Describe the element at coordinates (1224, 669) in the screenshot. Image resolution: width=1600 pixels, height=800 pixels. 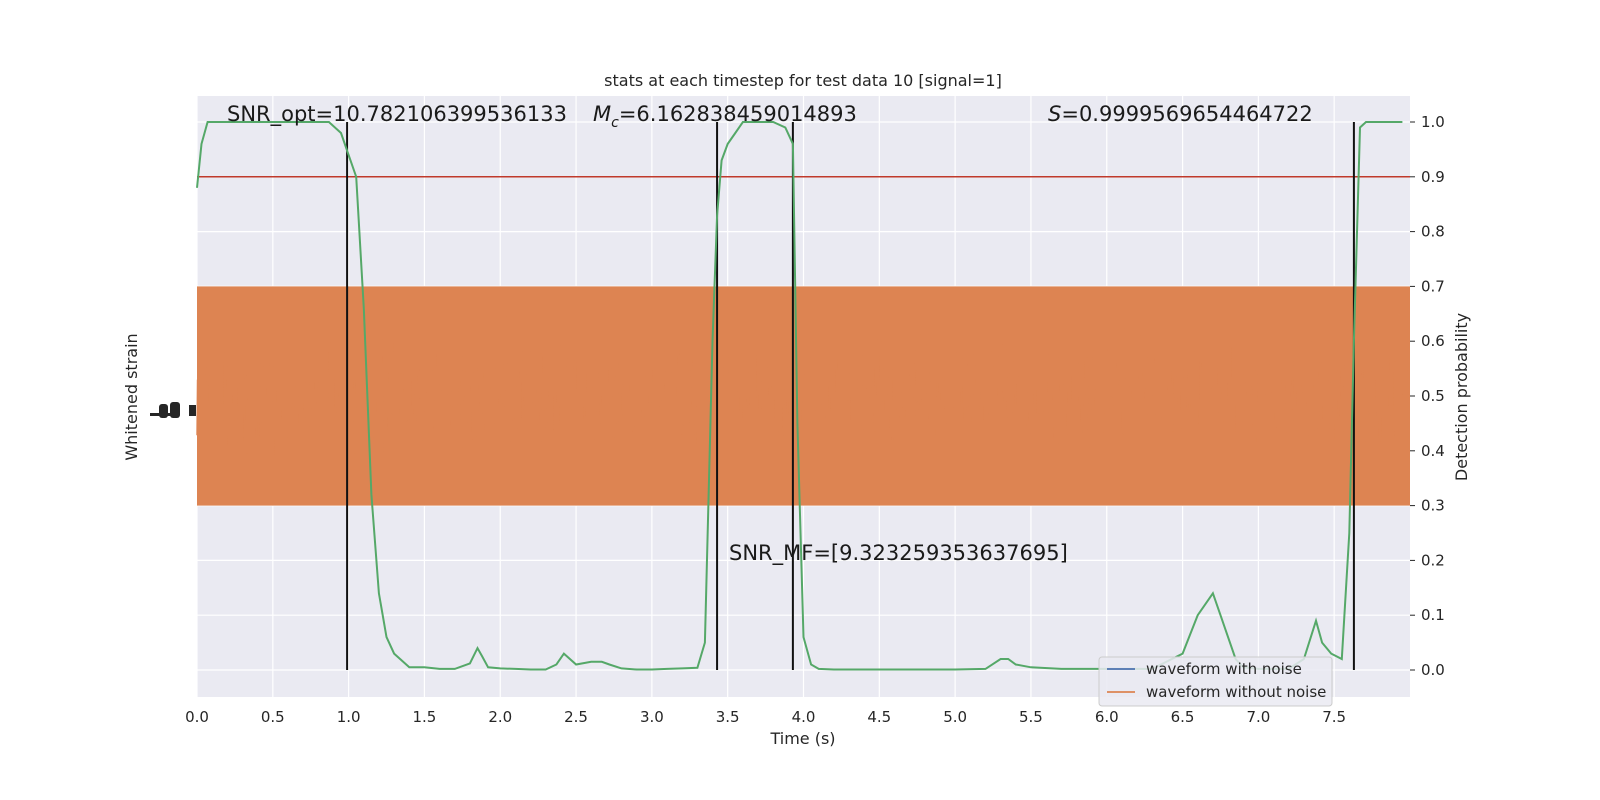
I see `legend-label-with-noise: waveform with noise` at that location.